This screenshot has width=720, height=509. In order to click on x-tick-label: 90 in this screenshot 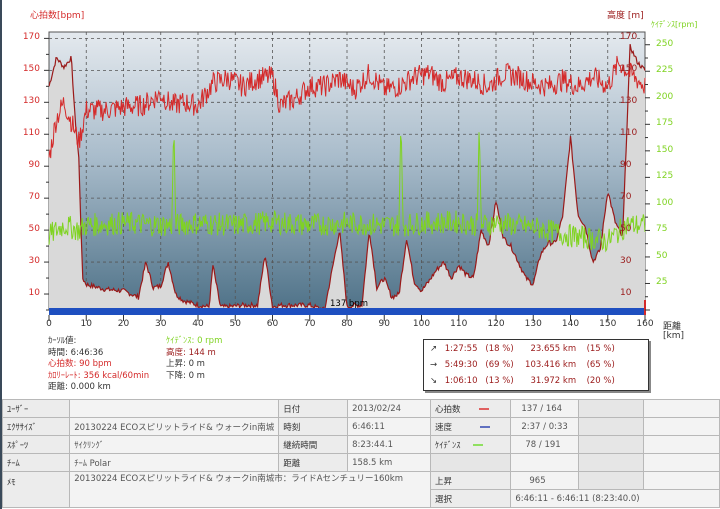, I will do `click(384, 324)`.